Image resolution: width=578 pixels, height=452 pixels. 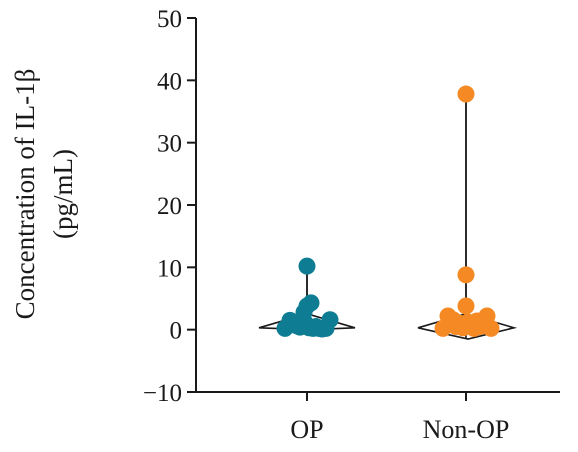 I want to click on y-axis-title-line1: Concentration of IL-1β, so click(x=25, y=194).